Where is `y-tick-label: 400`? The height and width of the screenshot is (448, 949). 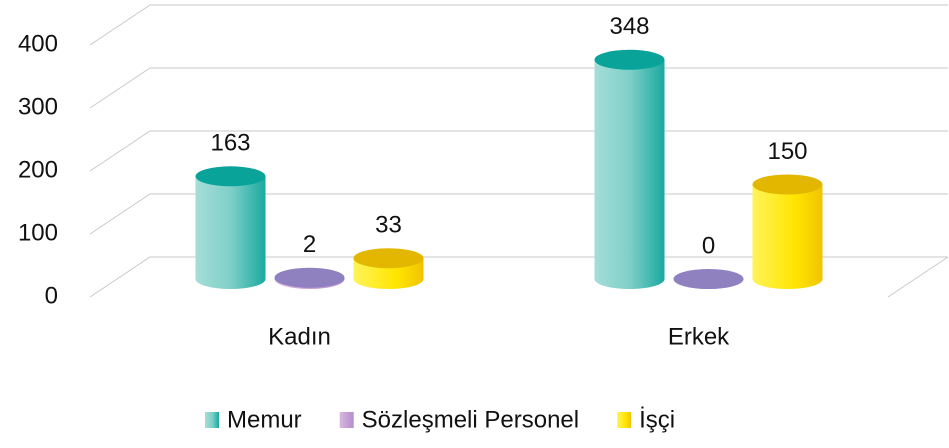 y-tick-label: 400 is located at coordinates (38, 43).